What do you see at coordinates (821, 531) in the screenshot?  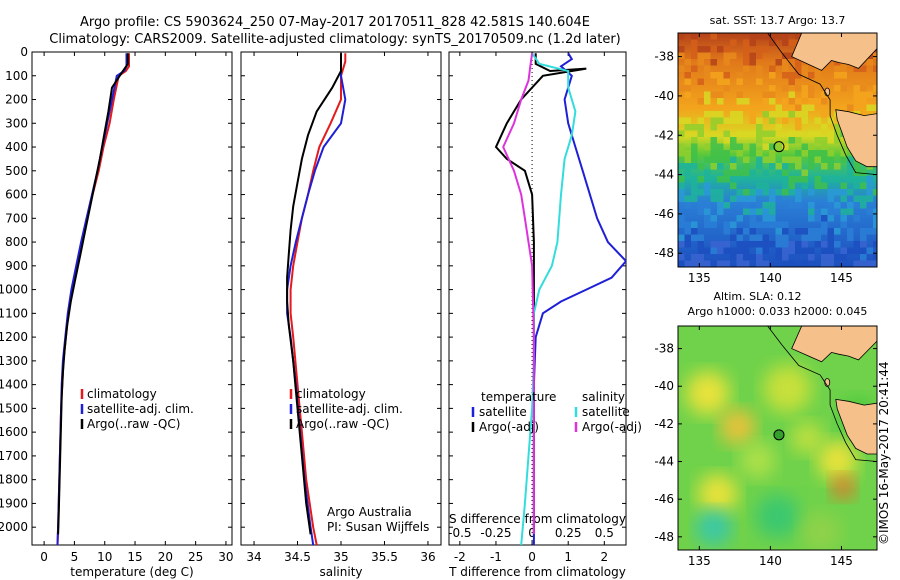 I see `sla-blob` at bounding box center [821, 531].